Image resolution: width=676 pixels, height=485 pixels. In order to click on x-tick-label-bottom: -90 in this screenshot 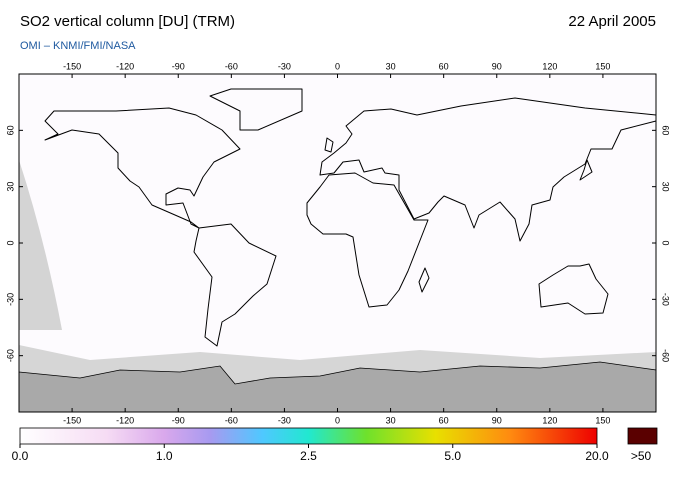, I will do `click(178, 420)`.